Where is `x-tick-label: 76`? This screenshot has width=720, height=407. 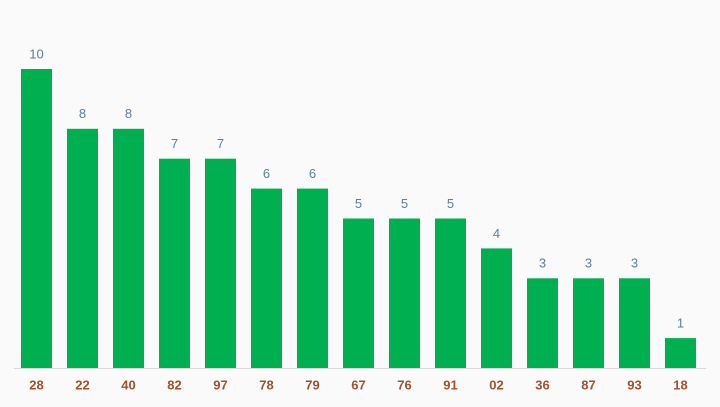
x-tick-label: 76 is located at coordinates (404, 384).